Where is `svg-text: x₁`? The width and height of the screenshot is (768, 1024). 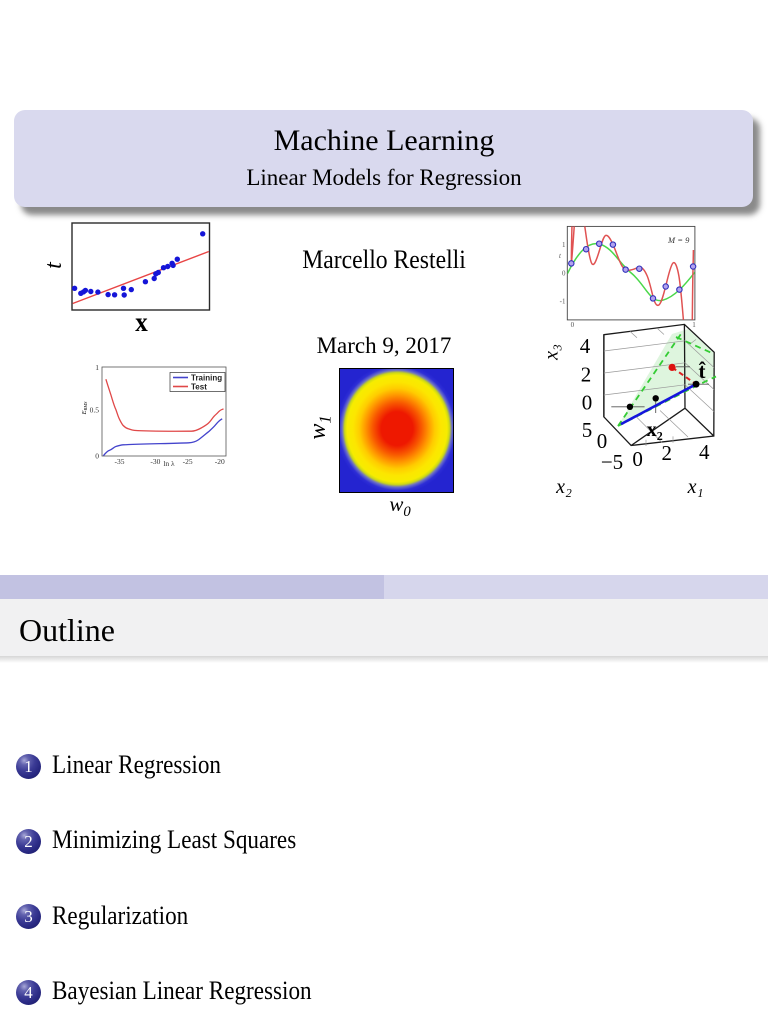 svg-text: x₁ is located at coordinates (695, 487).